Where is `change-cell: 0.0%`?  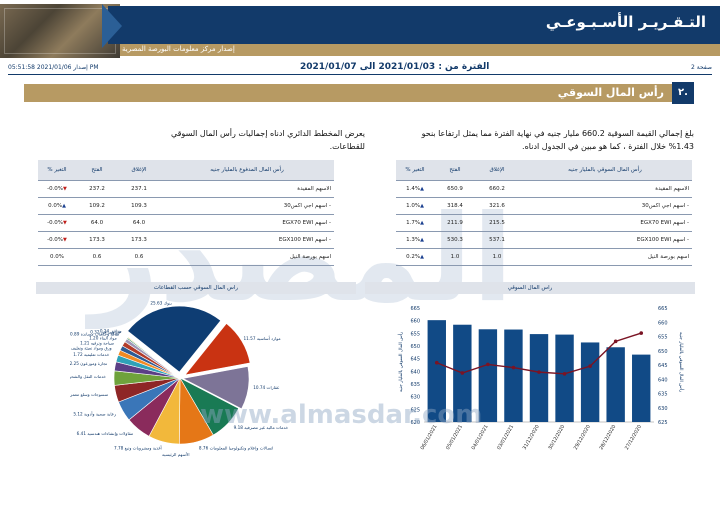 change-cell: 0.0% is located at coordinates (57, 257).